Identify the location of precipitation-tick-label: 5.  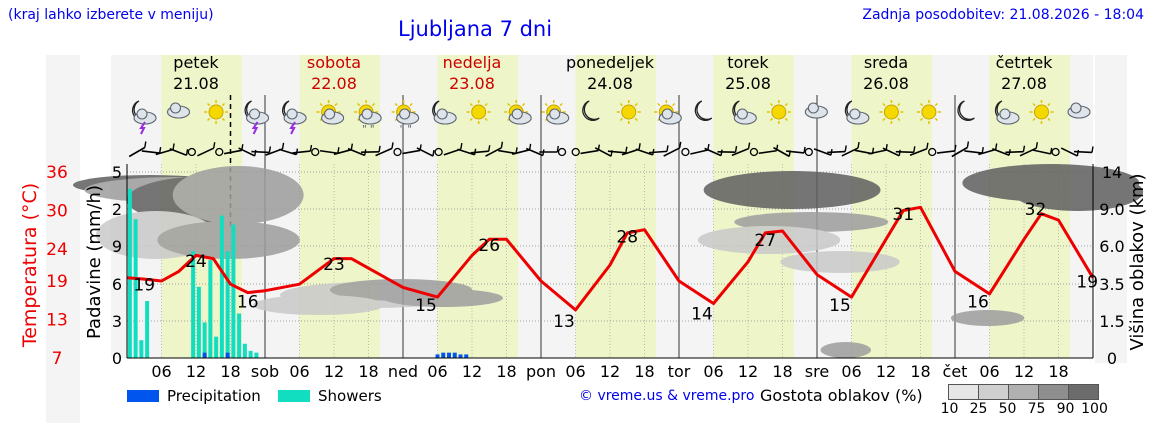
(117, 172).